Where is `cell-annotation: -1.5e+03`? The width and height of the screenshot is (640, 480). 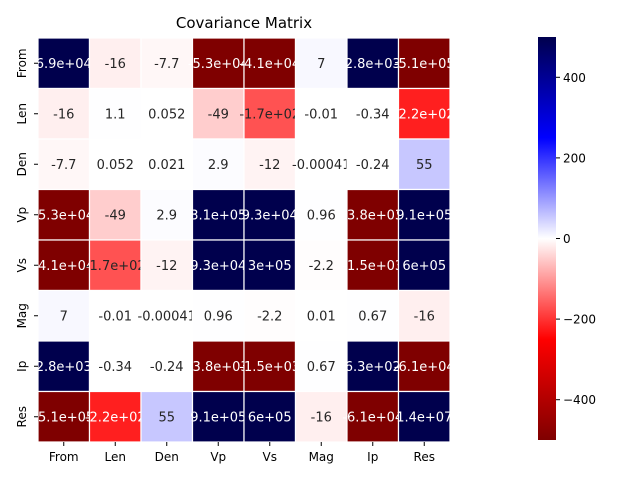 cell-annotation: -1.5e+03 is located at coordinates (269, 367).